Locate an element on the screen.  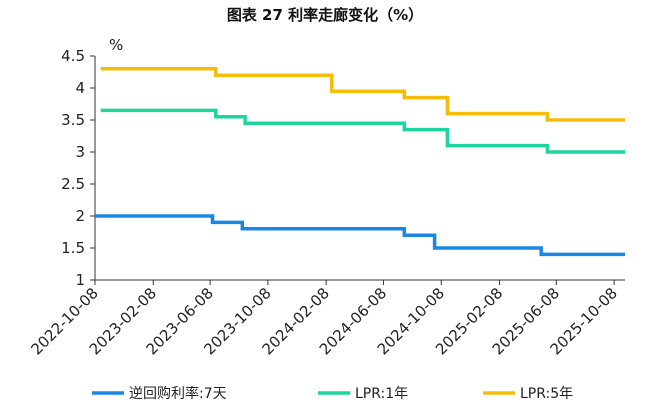
y-tick-label: 1.5 is located at coordinates (73, 248).